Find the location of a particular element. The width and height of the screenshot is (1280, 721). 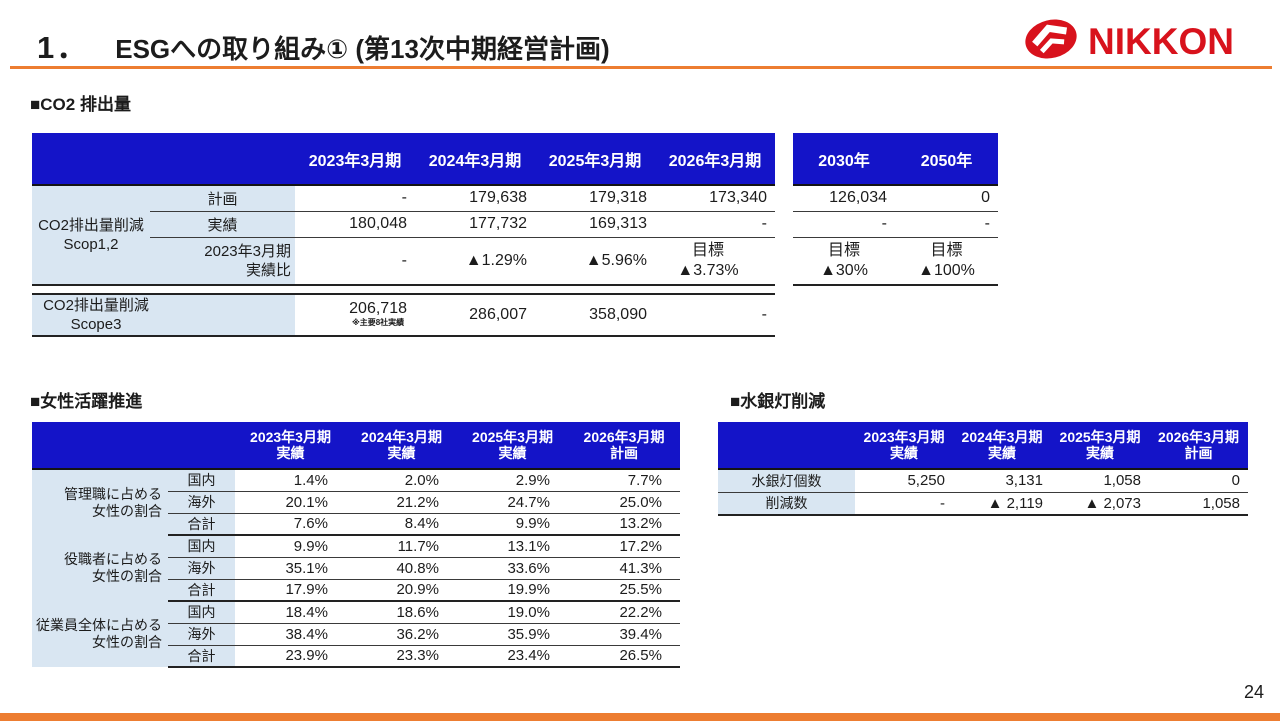

co2-header-blank is located at coordinates (163, 159).